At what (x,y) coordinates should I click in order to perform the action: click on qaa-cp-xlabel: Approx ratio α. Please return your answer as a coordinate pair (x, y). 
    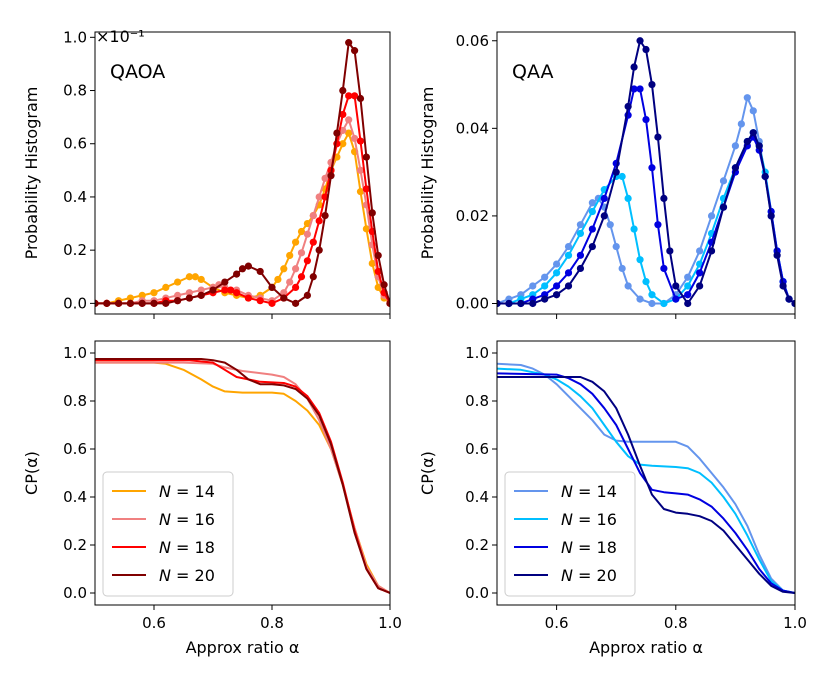
    Looking at the image, I should click on (646, 647).